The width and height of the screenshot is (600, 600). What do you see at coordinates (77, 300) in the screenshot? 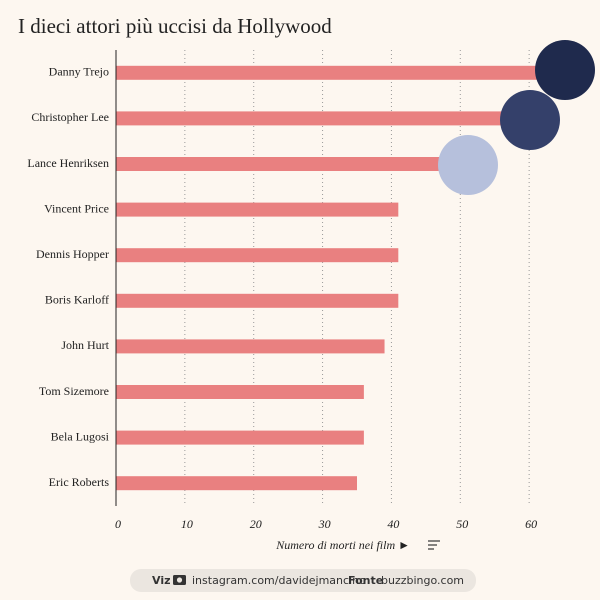
I see `y-tick-label: Boris Karloff` at bounding box center [77, 300].